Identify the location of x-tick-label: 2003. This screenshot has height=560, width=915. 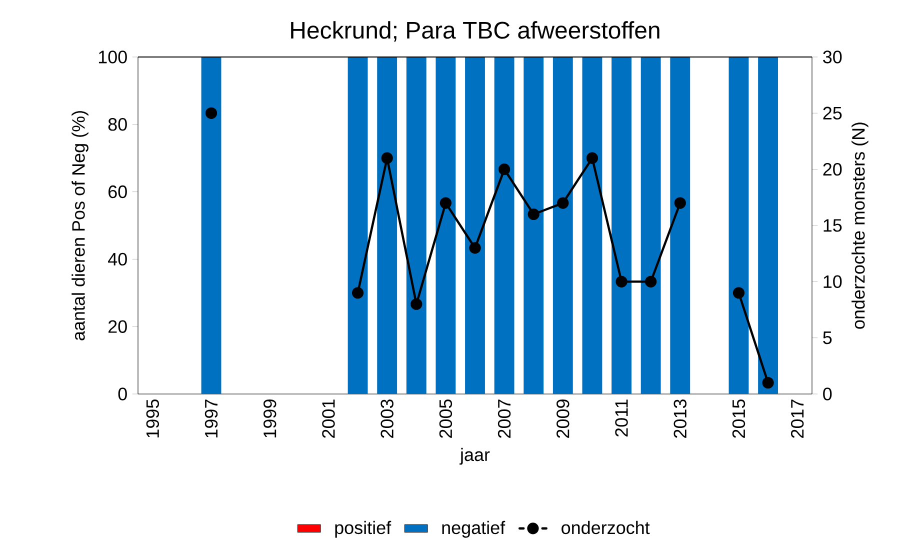
(387, 418).